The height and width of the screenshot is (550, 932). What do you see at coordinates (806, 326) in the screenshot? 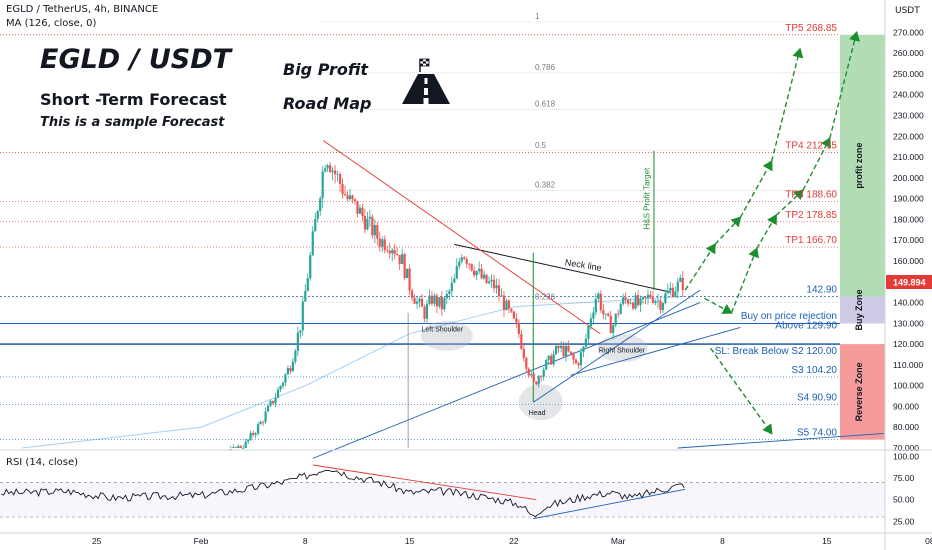
I see `level-label: Above 129.90` at bounding box center [806, 326].